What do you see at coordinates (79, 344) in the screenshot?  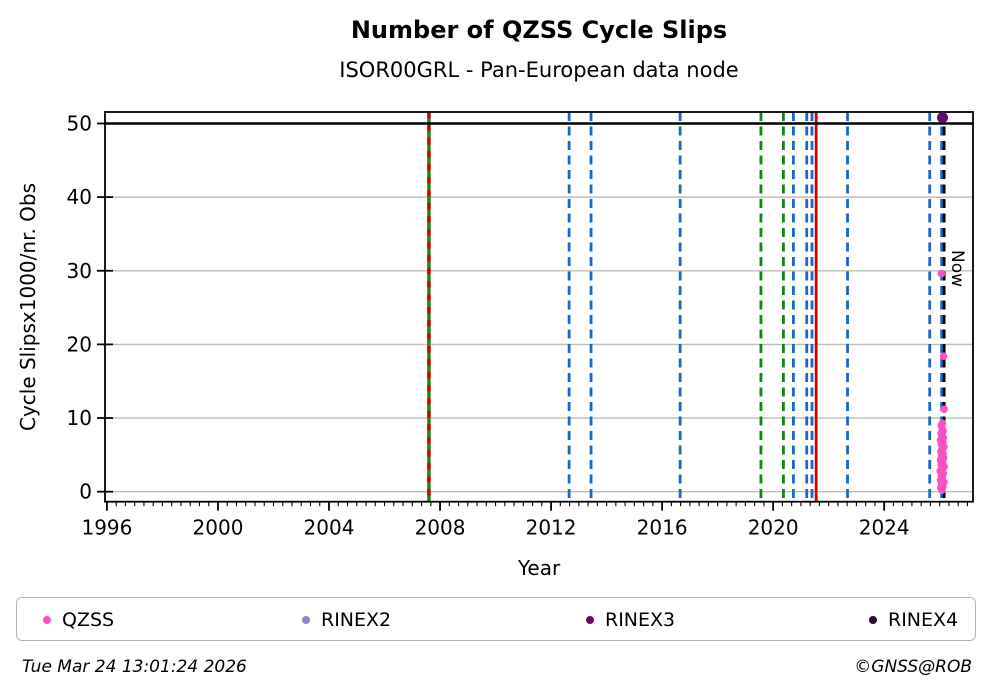 I see `svg-text: 20` at bounding box center [79, 344].